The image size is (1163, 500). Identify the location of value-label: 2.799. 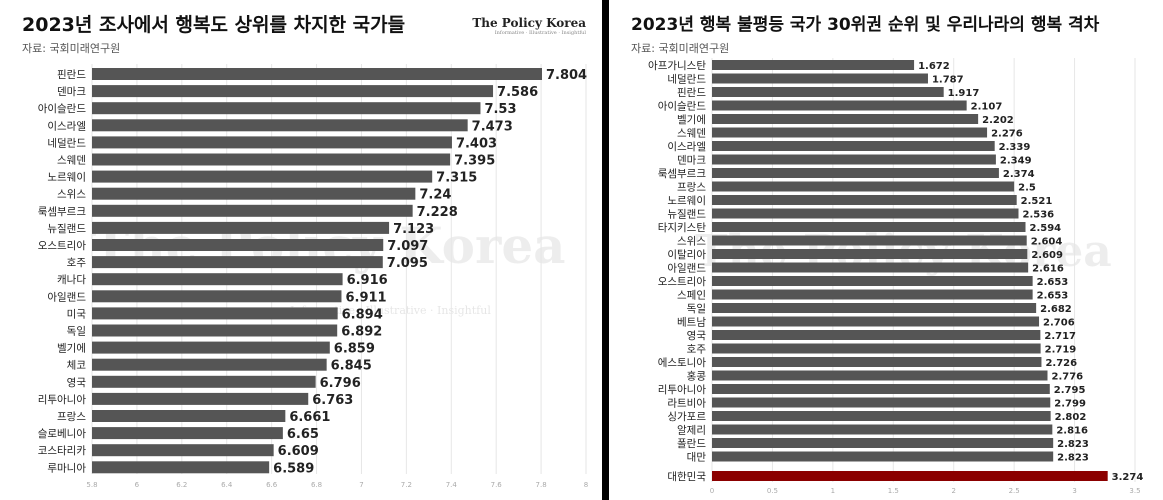
(1070, 404).